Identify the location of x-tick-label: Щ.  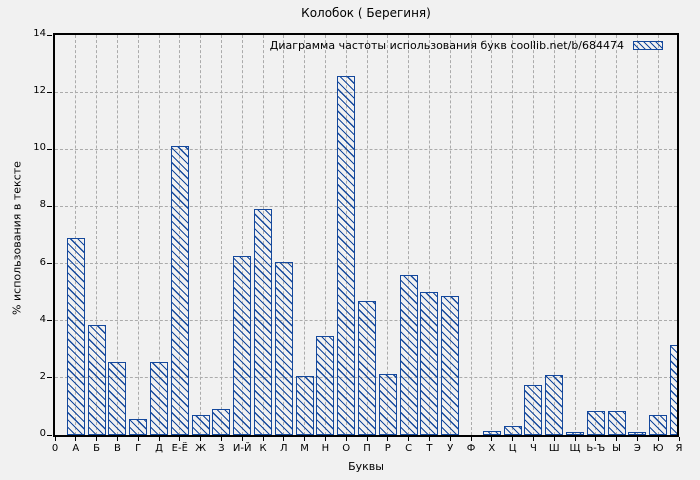
(575, 448).